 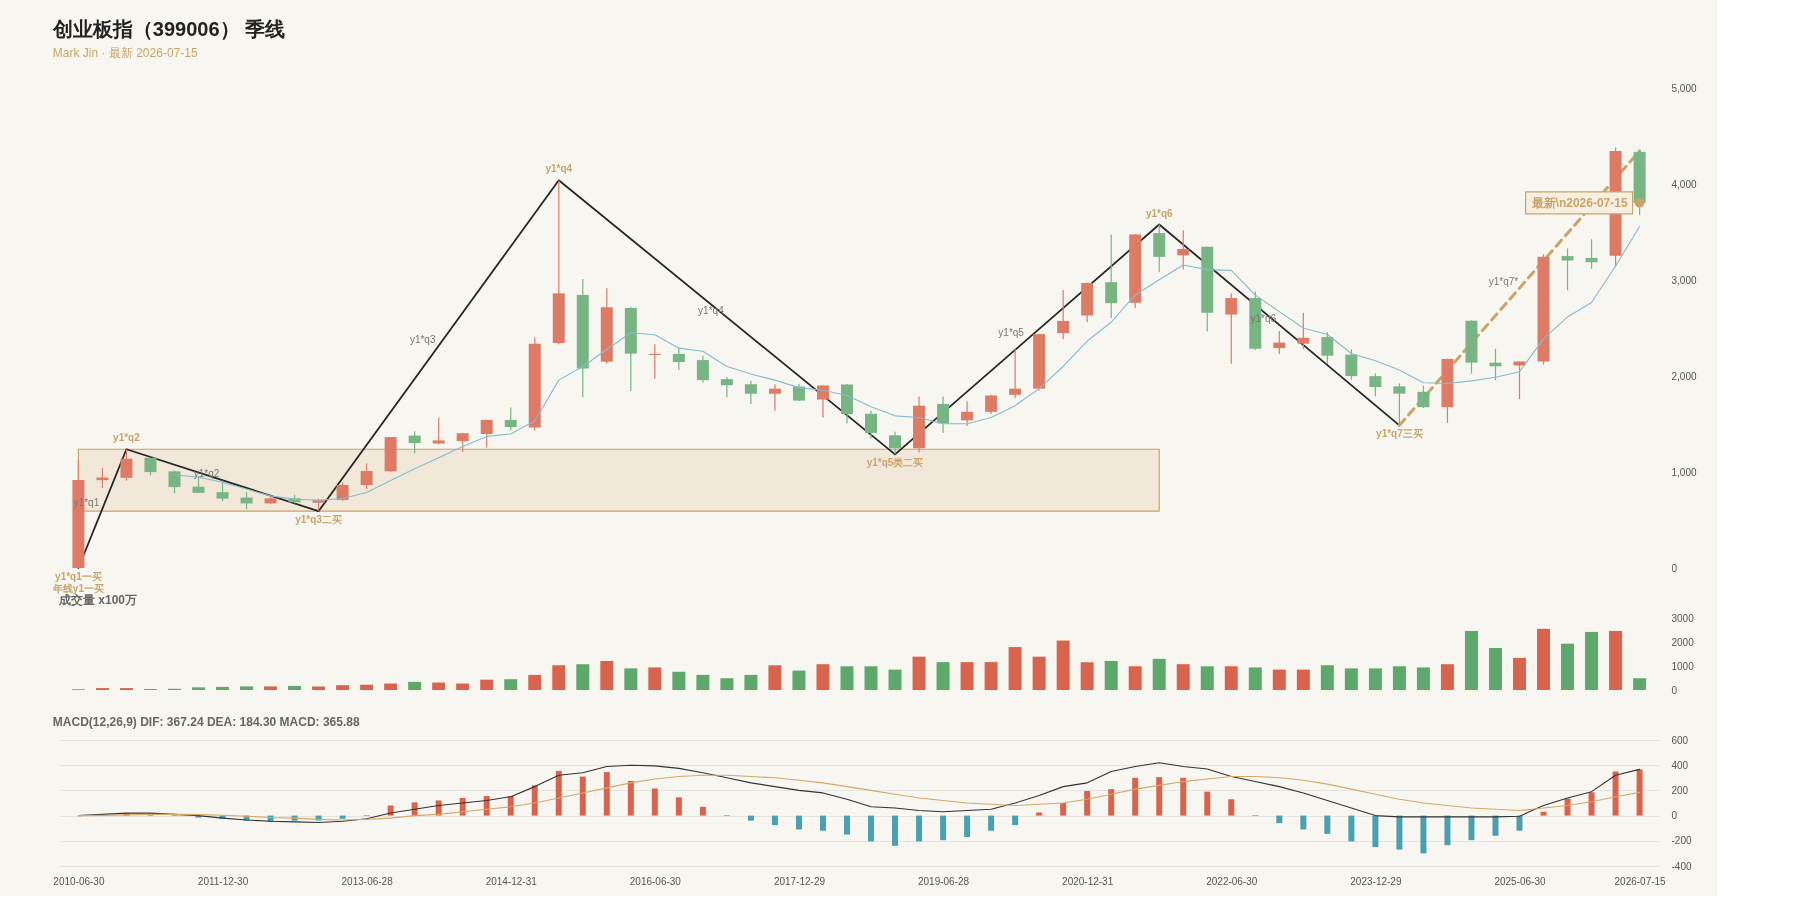 What do you see at coordinates (125, 53) in the screenshot?
I see `chart-subtitle: Mark Jin · 最新 2026-07-15` at bounding box center [125, 53].